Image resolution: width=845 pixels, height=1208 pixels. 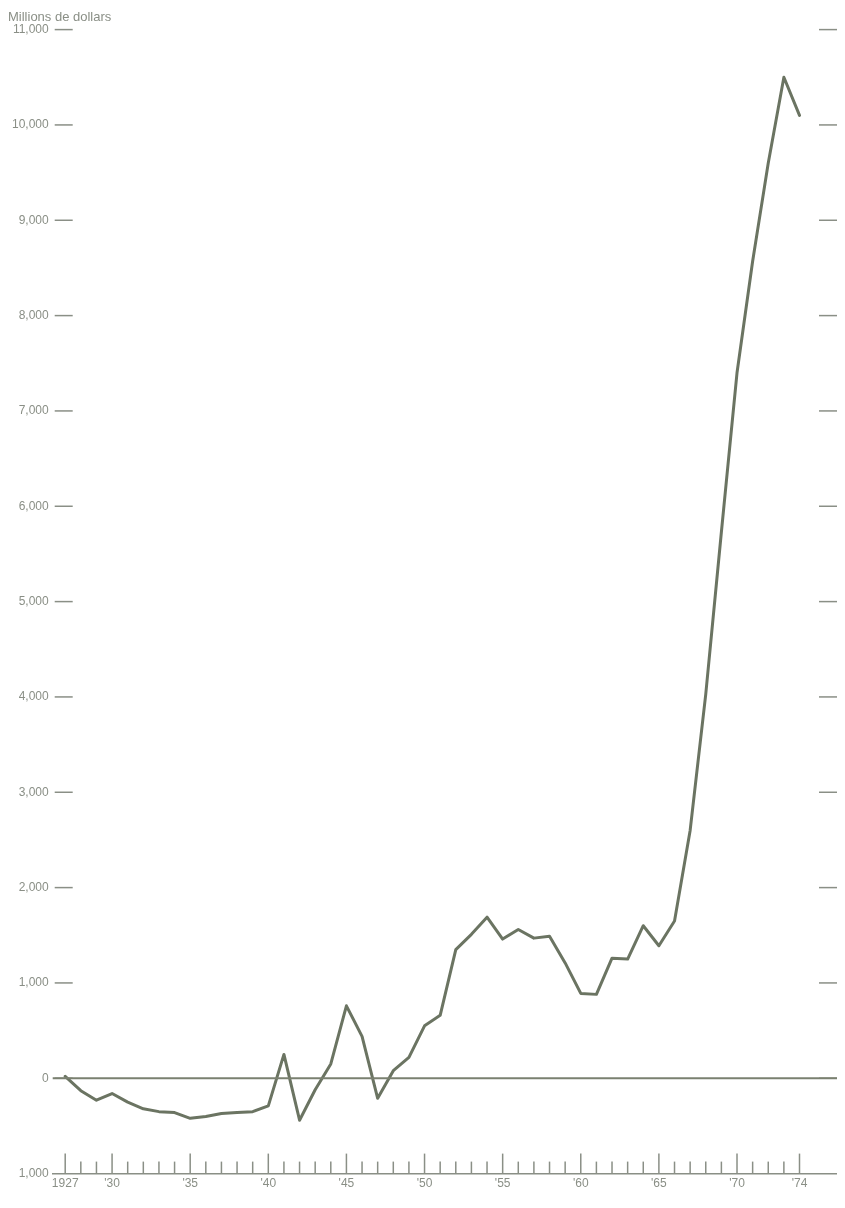 What do you see at coordinates (34, 886) in the screenshot?
I see `y-tick-label: 2,000` at bounding box center [34, 886].